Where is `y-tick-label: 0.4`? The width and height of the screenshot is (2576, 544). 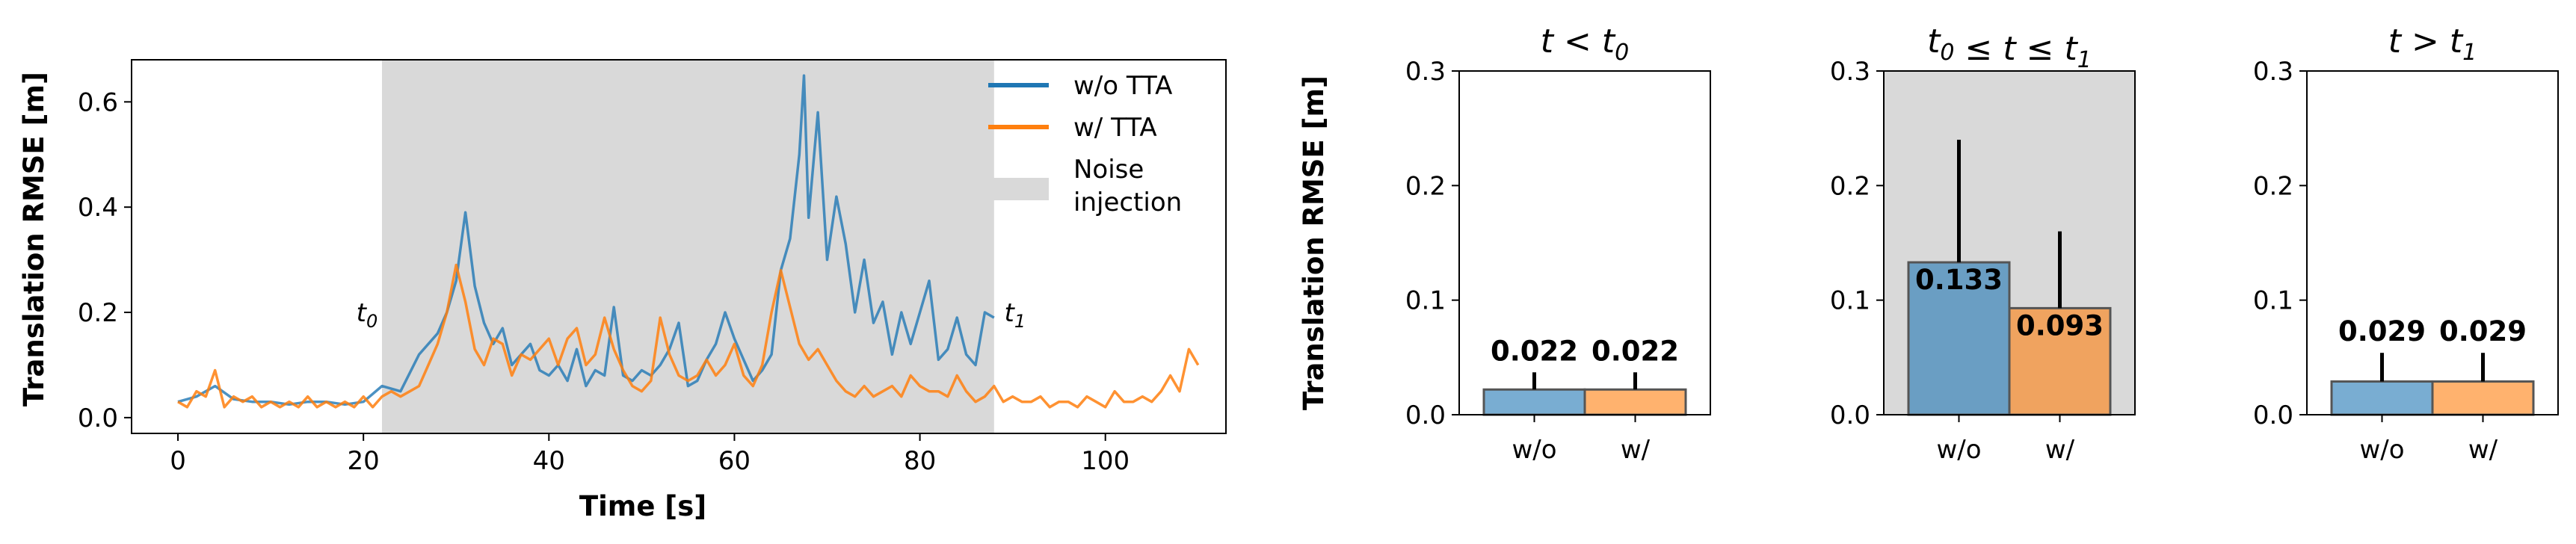 y-tick-label: 0.4 is located at coordinates (98, 208).